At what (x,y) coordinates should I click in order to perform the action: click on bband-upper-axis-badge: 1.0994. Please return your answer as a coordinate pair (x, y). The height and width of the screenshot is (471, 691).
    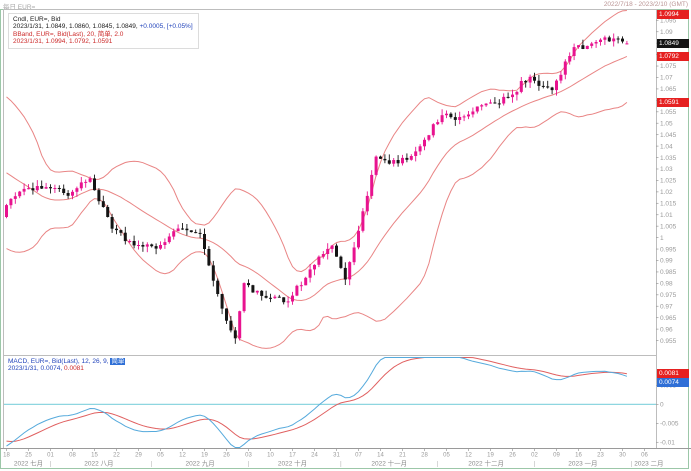
    Looking at the image, I should click on (673, 14).